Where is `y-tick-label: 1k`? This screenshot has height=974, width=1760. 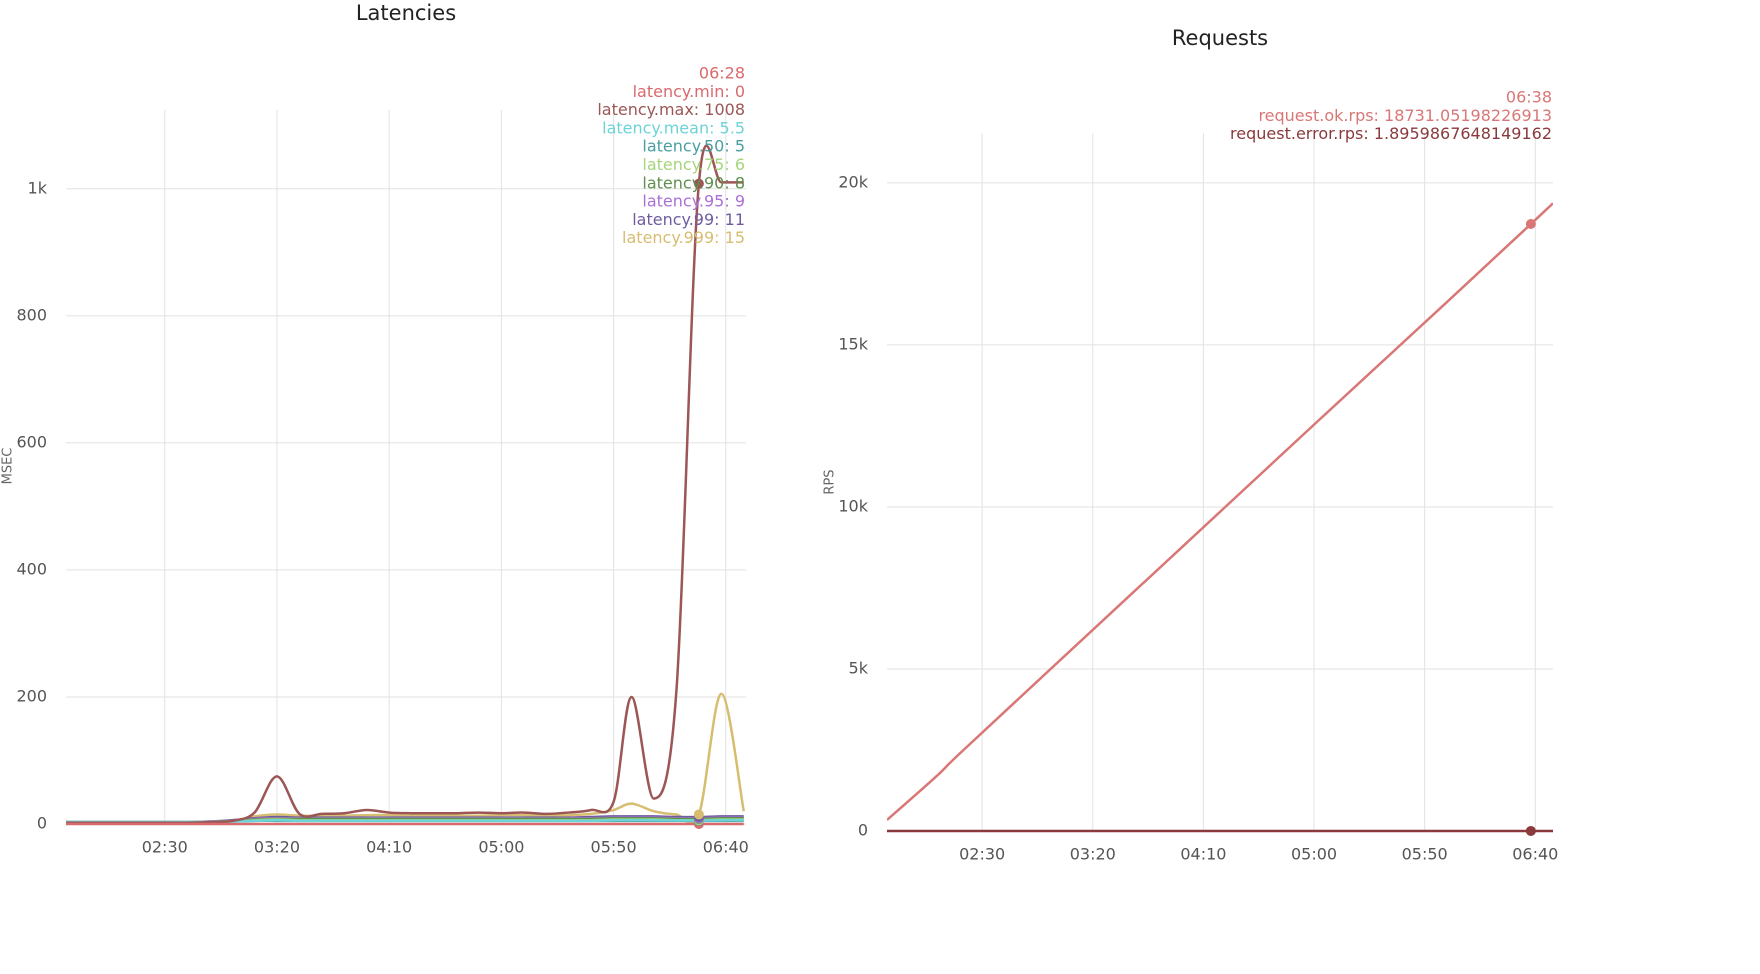
y-tick-label: 1k is located at coordinates (38, 187).